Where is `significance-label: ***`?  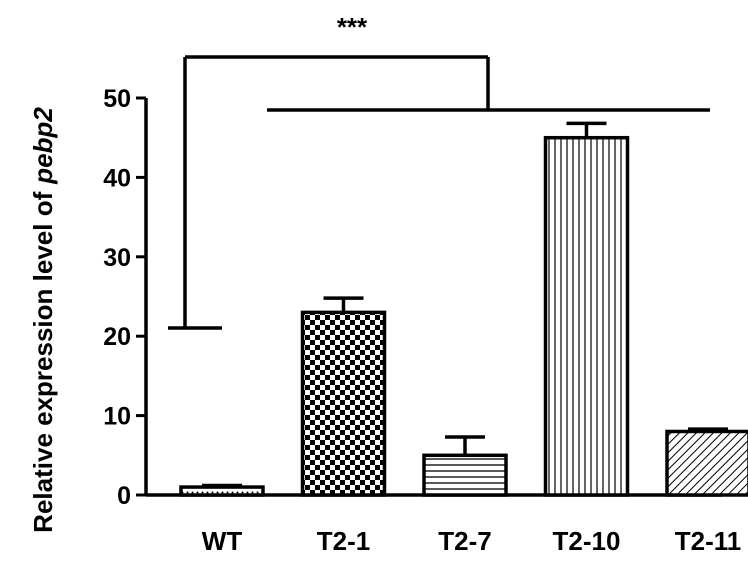
significance-label: *** is located at coordinates (352, 27).